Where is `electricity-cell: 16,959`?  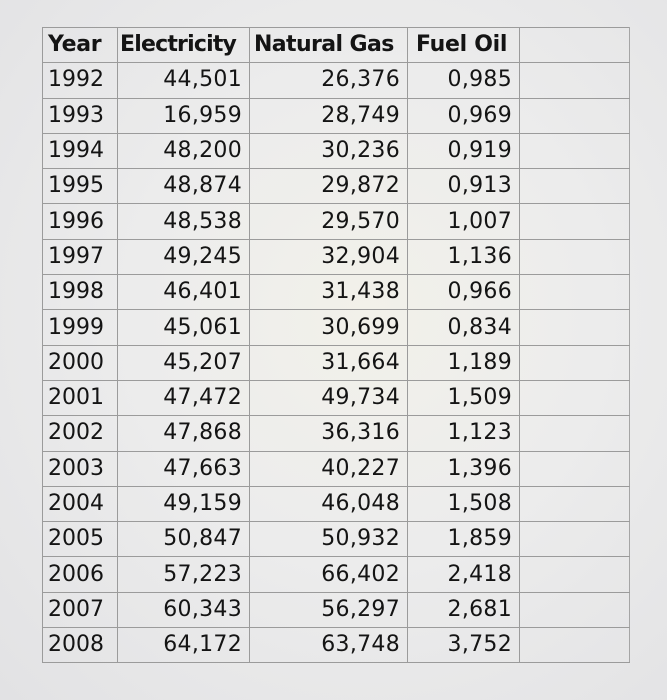
electricity-cell: 16,959 is located at coordinates (183, 115).